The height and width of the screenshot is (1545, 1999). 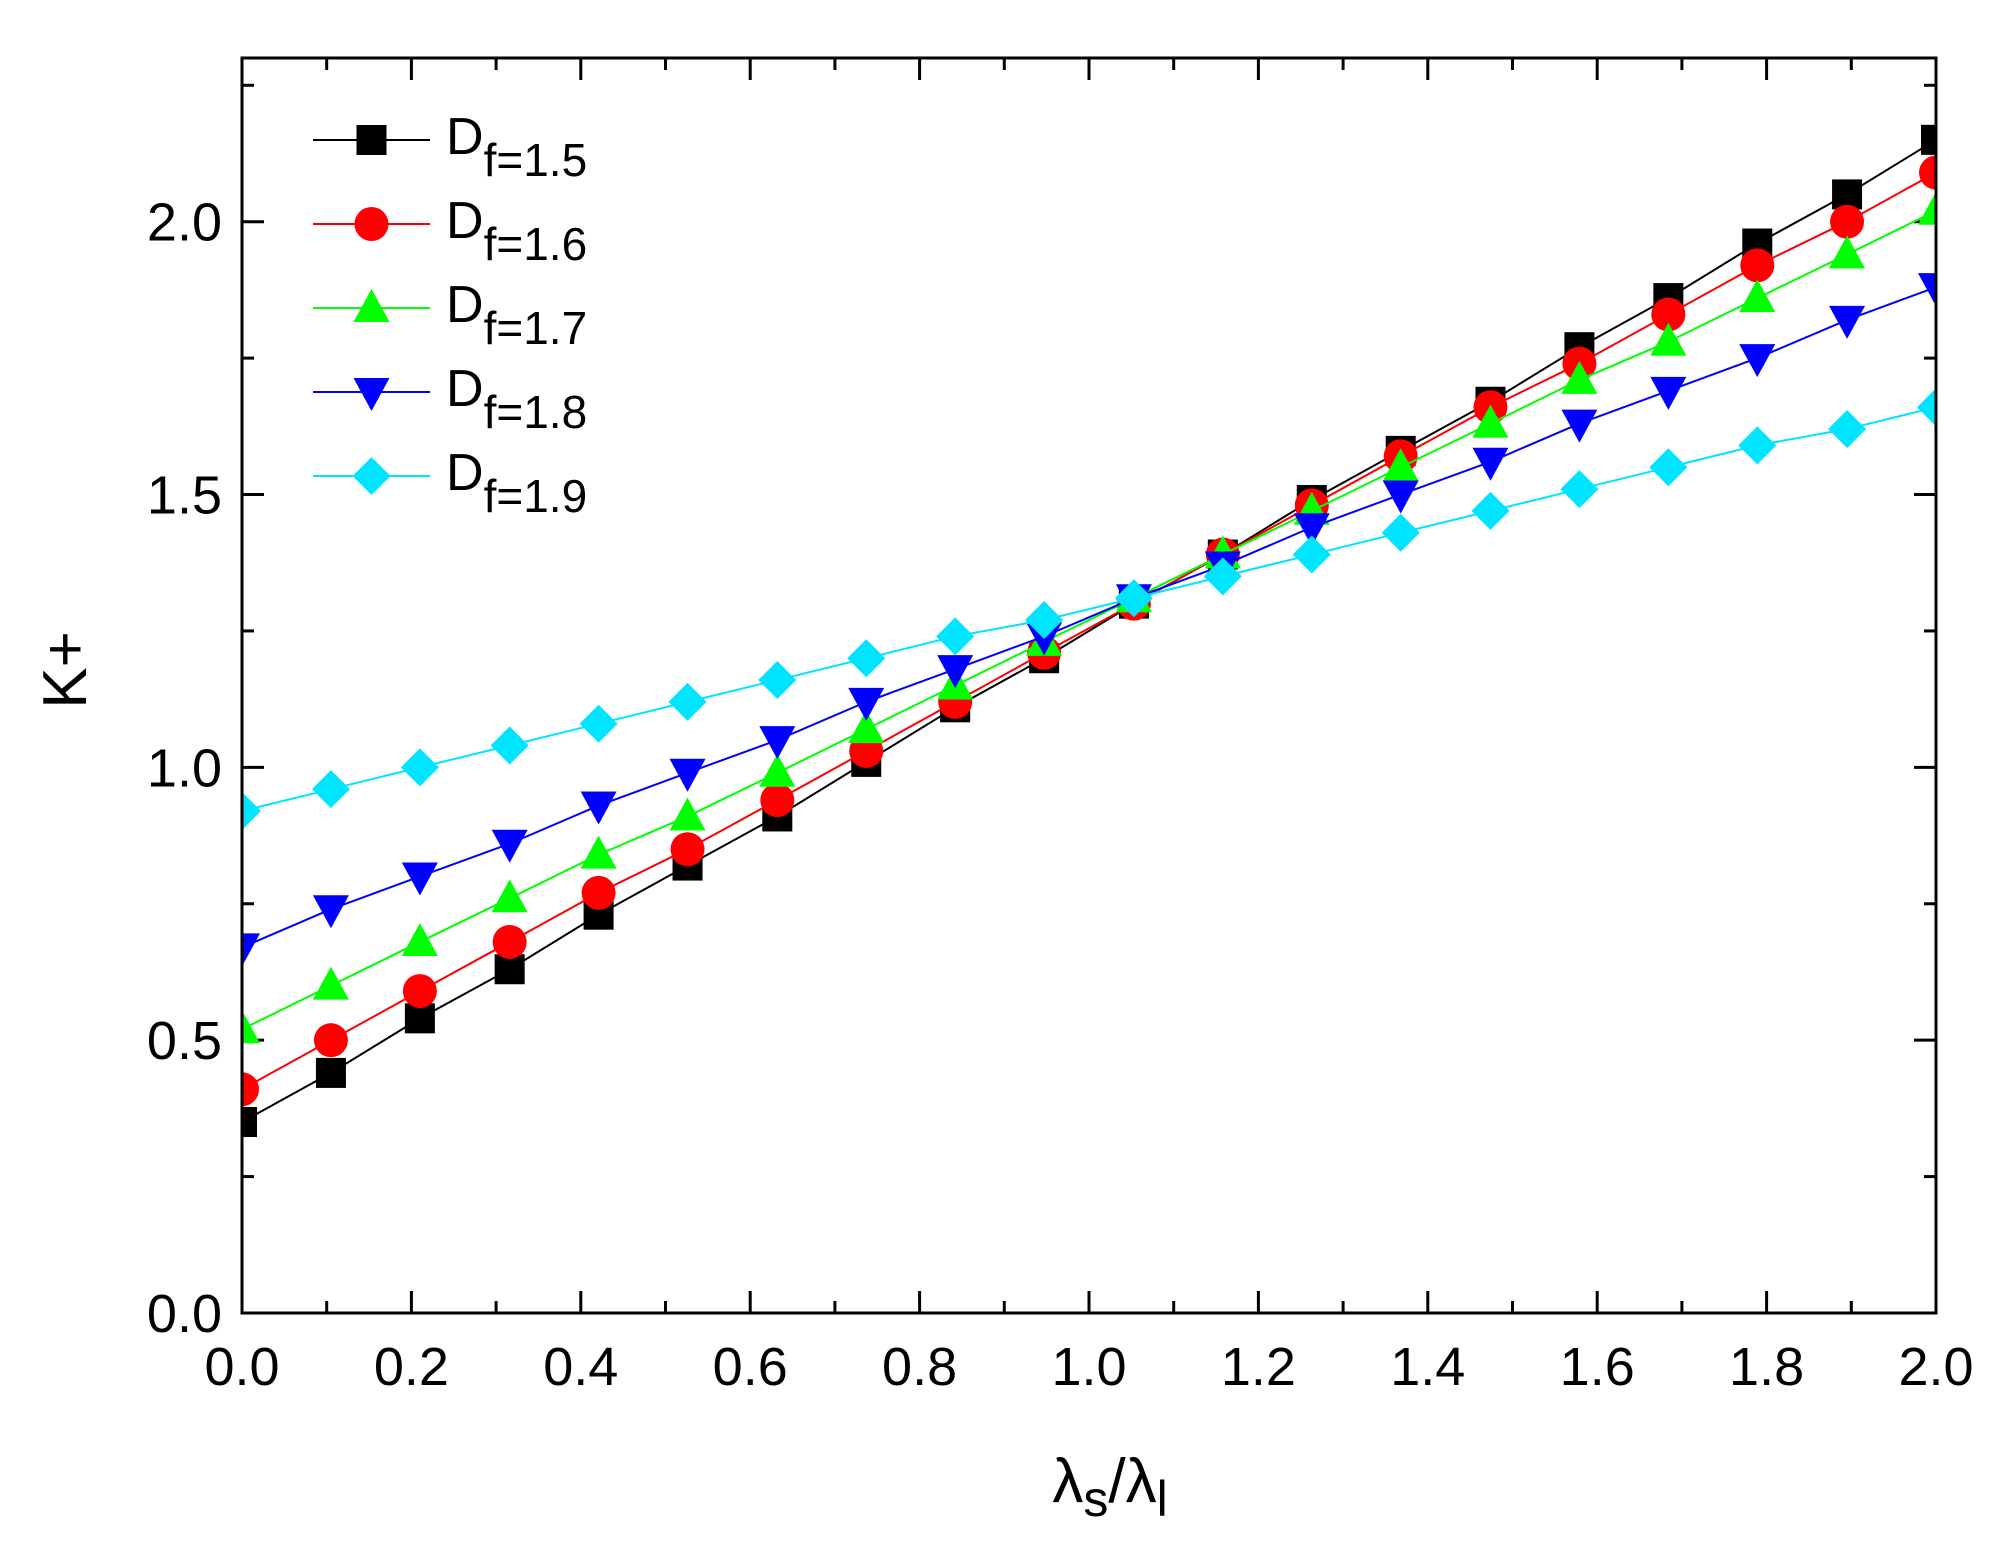 I want to click on x-axis-title-sub-1: s, so click(x=1095, y=1499).